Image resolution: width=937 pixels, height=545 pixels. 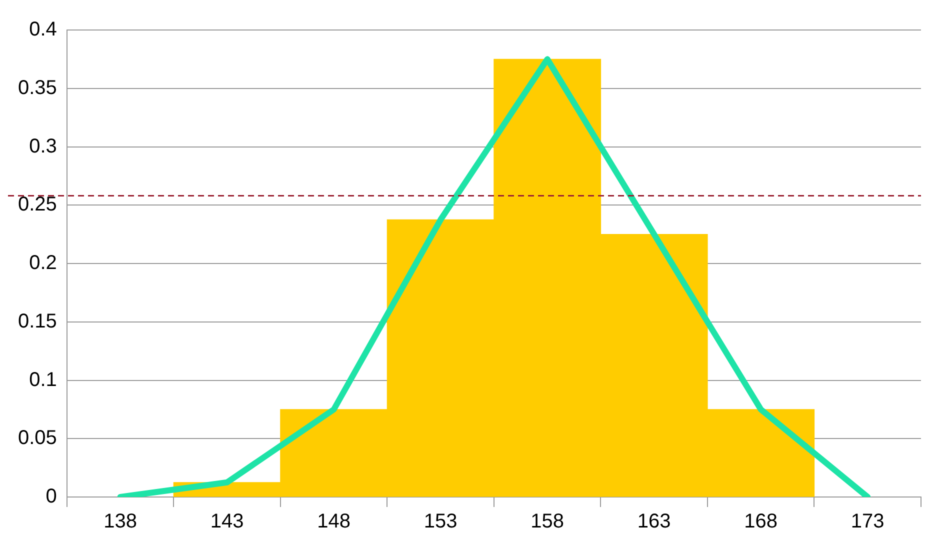 I want to click on y-tick-label: 0.2, so click(x=43, y=263).